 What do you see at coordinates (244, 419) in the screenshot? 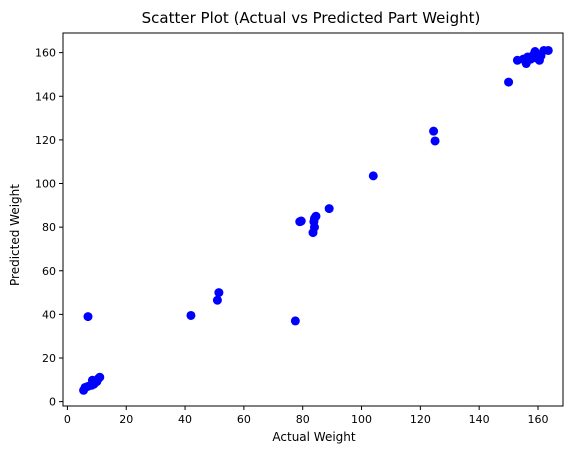
I see `x-tick-label: 60` at bounding box center [244, 419].